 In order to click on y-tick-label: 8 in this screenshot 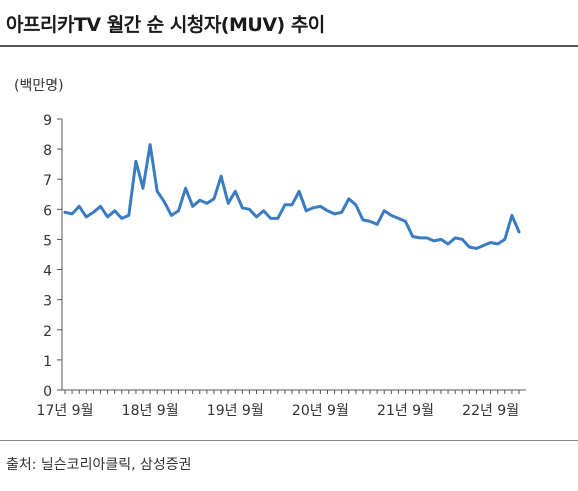, I will do `click(47, 151)`.